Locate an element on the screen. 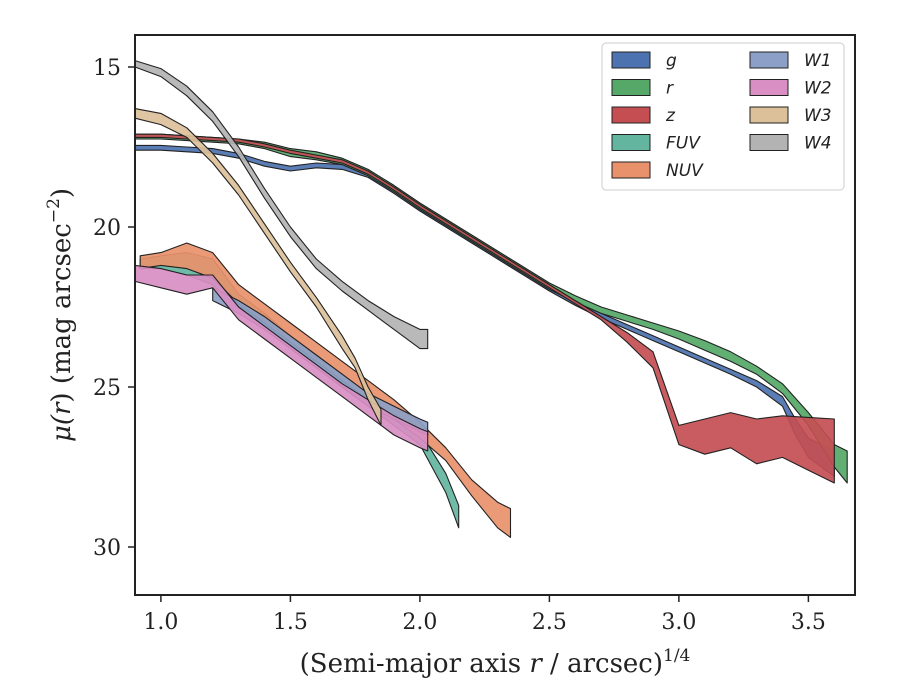 This screenshot has height=700, width=900. legend-swatch-z is located at coordinates (631, 115).